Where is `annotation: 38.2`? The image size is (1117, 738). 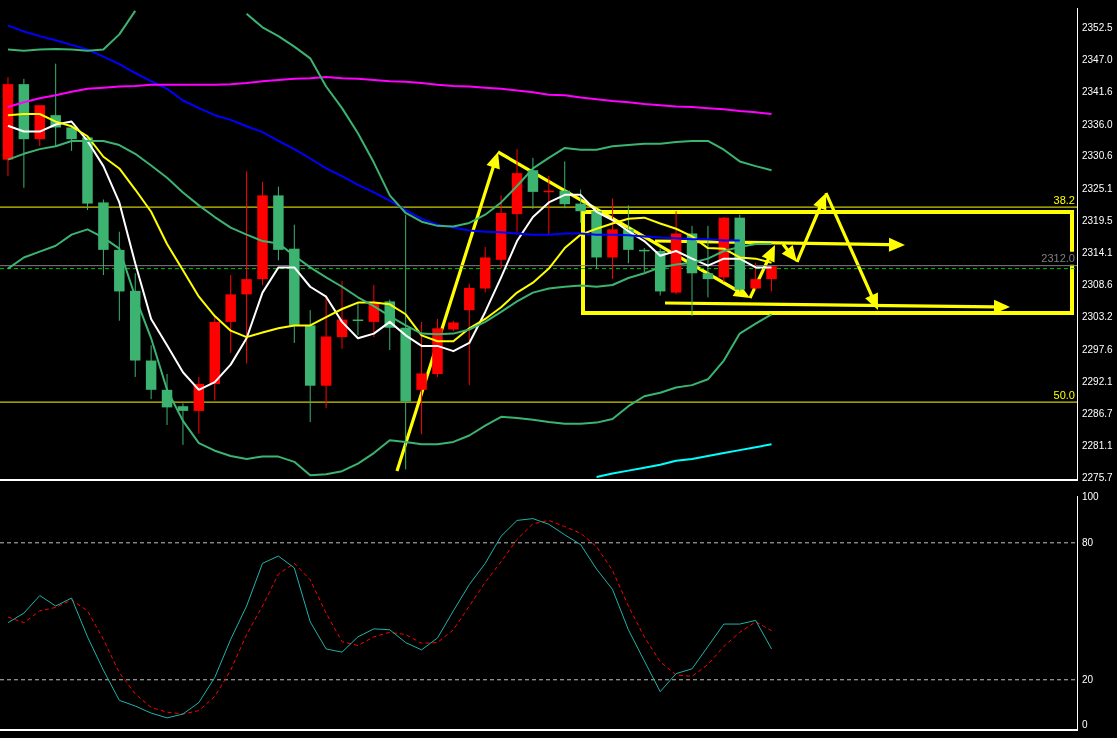
annotation: 38.2 is located at coordinates (1064, 199).